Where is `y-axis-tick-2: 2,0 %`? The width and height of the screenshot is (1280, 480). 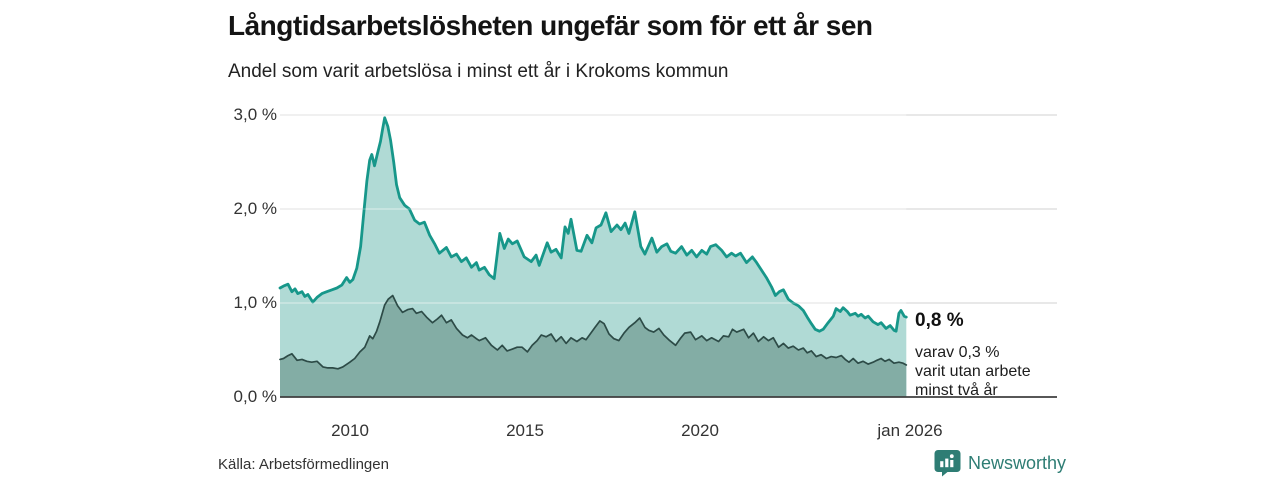 y-axis-tick-2: 2,0 % is located at coordinates (255, 208).